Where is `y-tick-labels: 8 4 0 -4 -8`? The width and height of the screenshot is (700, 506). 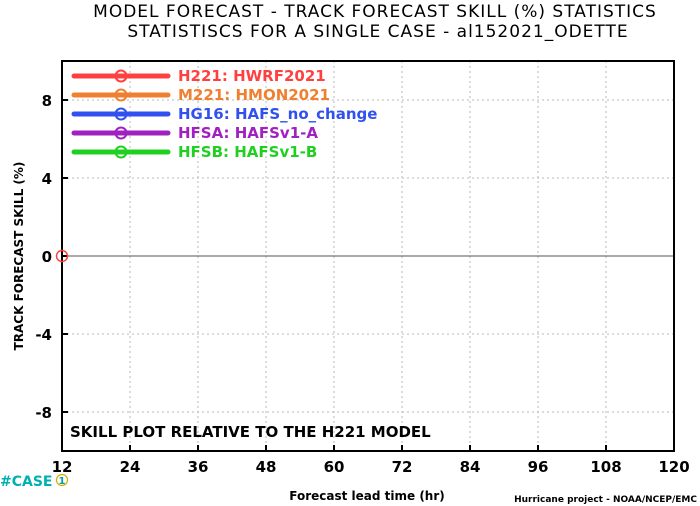 y-tick-labels: 8 4 0 -4 -8 is located at coordinates (51, 257).